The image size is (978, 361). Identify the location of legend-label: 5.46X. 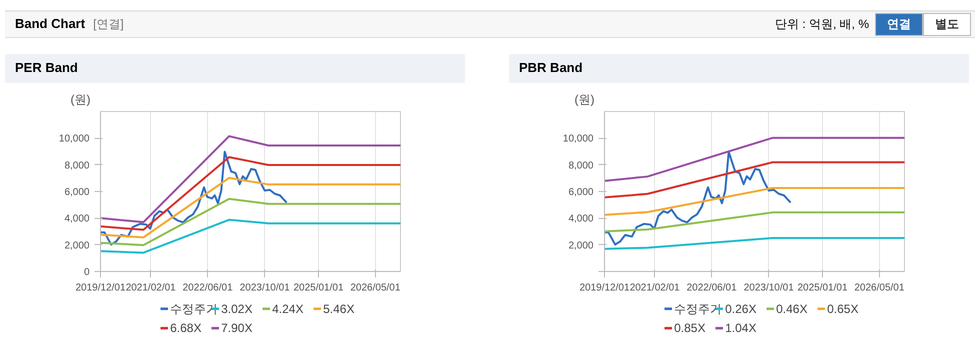
(338, 309).